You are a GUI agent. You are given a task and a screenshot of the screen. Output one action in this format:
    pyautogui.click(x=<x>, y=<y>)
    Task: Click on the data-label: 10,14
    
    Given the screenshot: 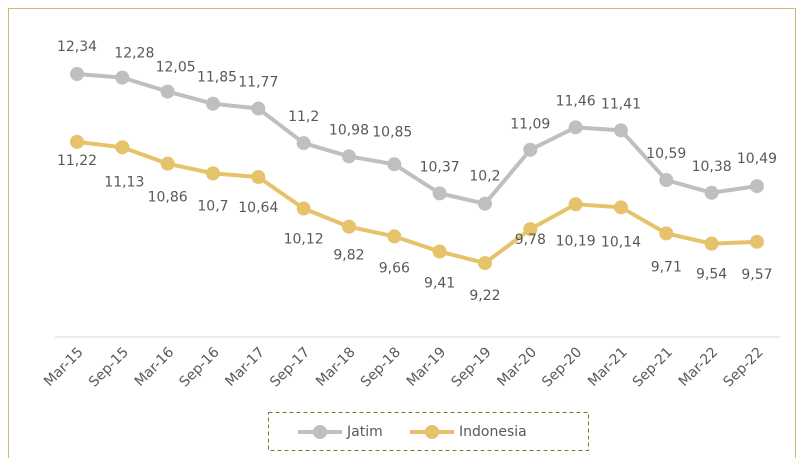 What is the action you would take?
    pyautogui.click(x=621, y=242)
    